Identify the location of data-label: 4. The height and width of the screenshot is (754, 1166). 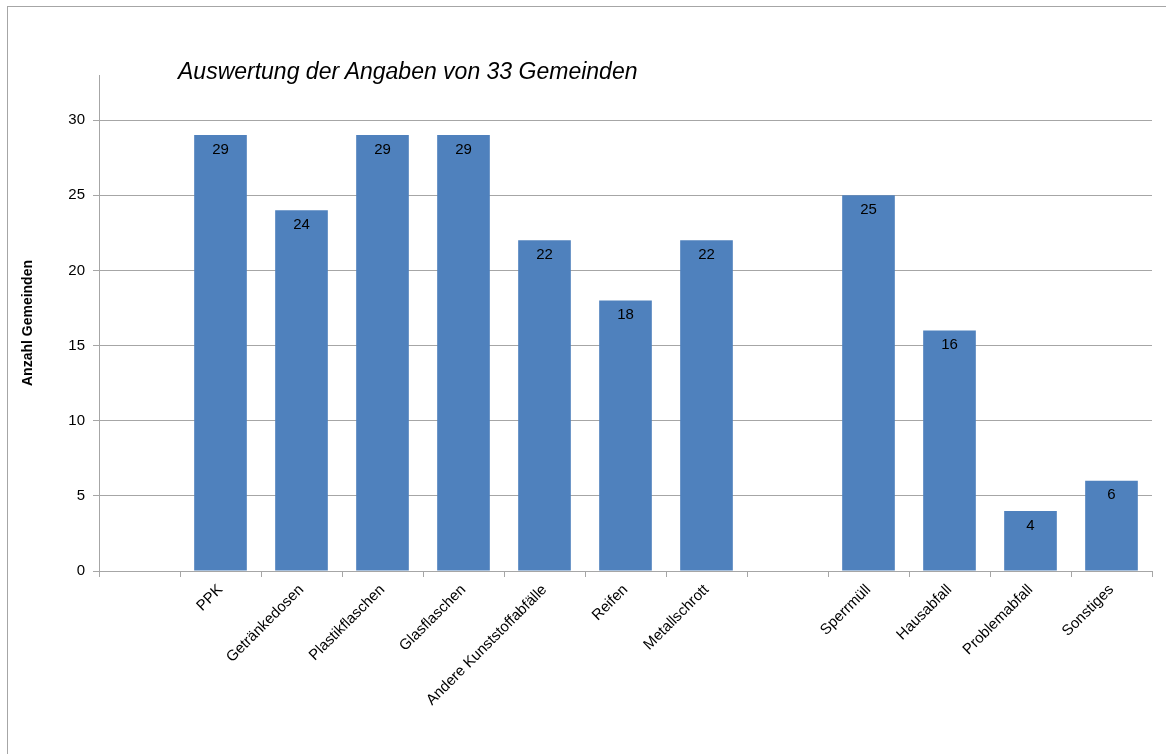
(1030, 524).